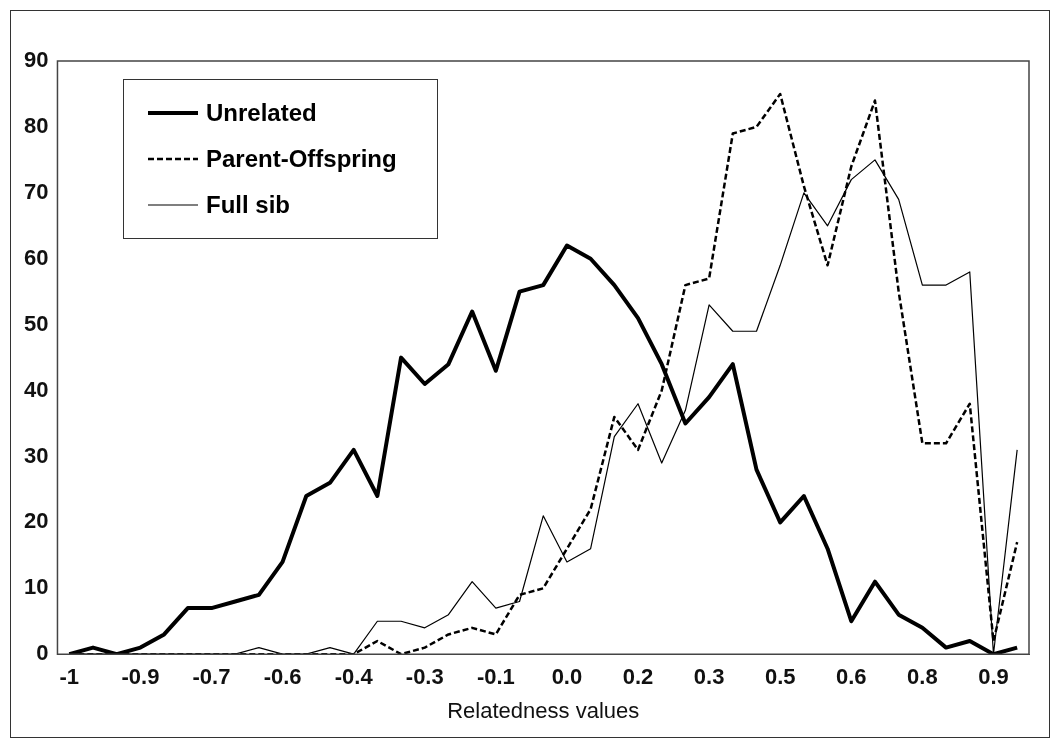 This screenshot has height=748, width=1060. What do you see at coordinates (709, 677) in the screenshot?
I see `x-tick-label: 0.3` at bounding box center [709, 677].